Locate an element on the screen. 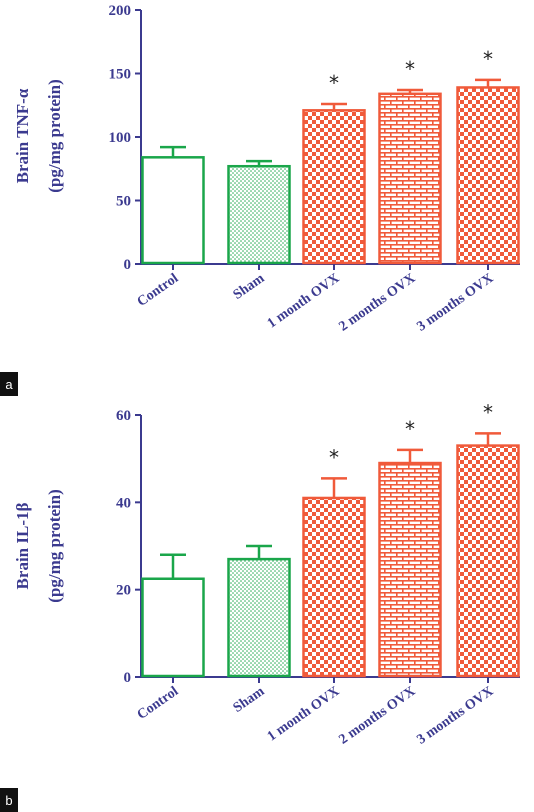  y-axis-label: Brain TNF-α is located at coordinates (22, 135).